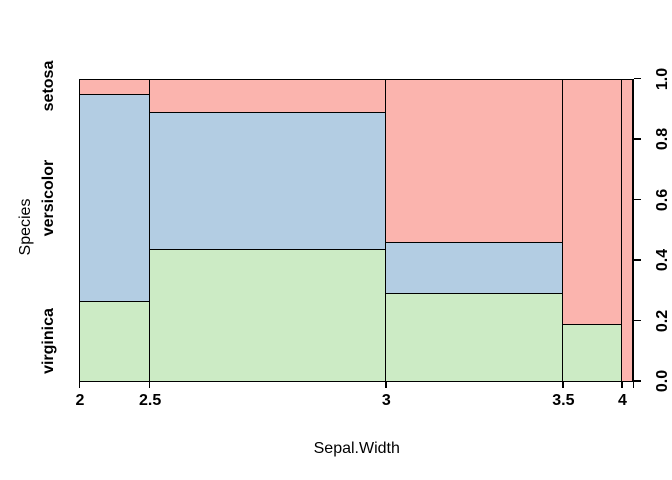  I want to click on x-tick-label: 3.5, so click(563, 400).